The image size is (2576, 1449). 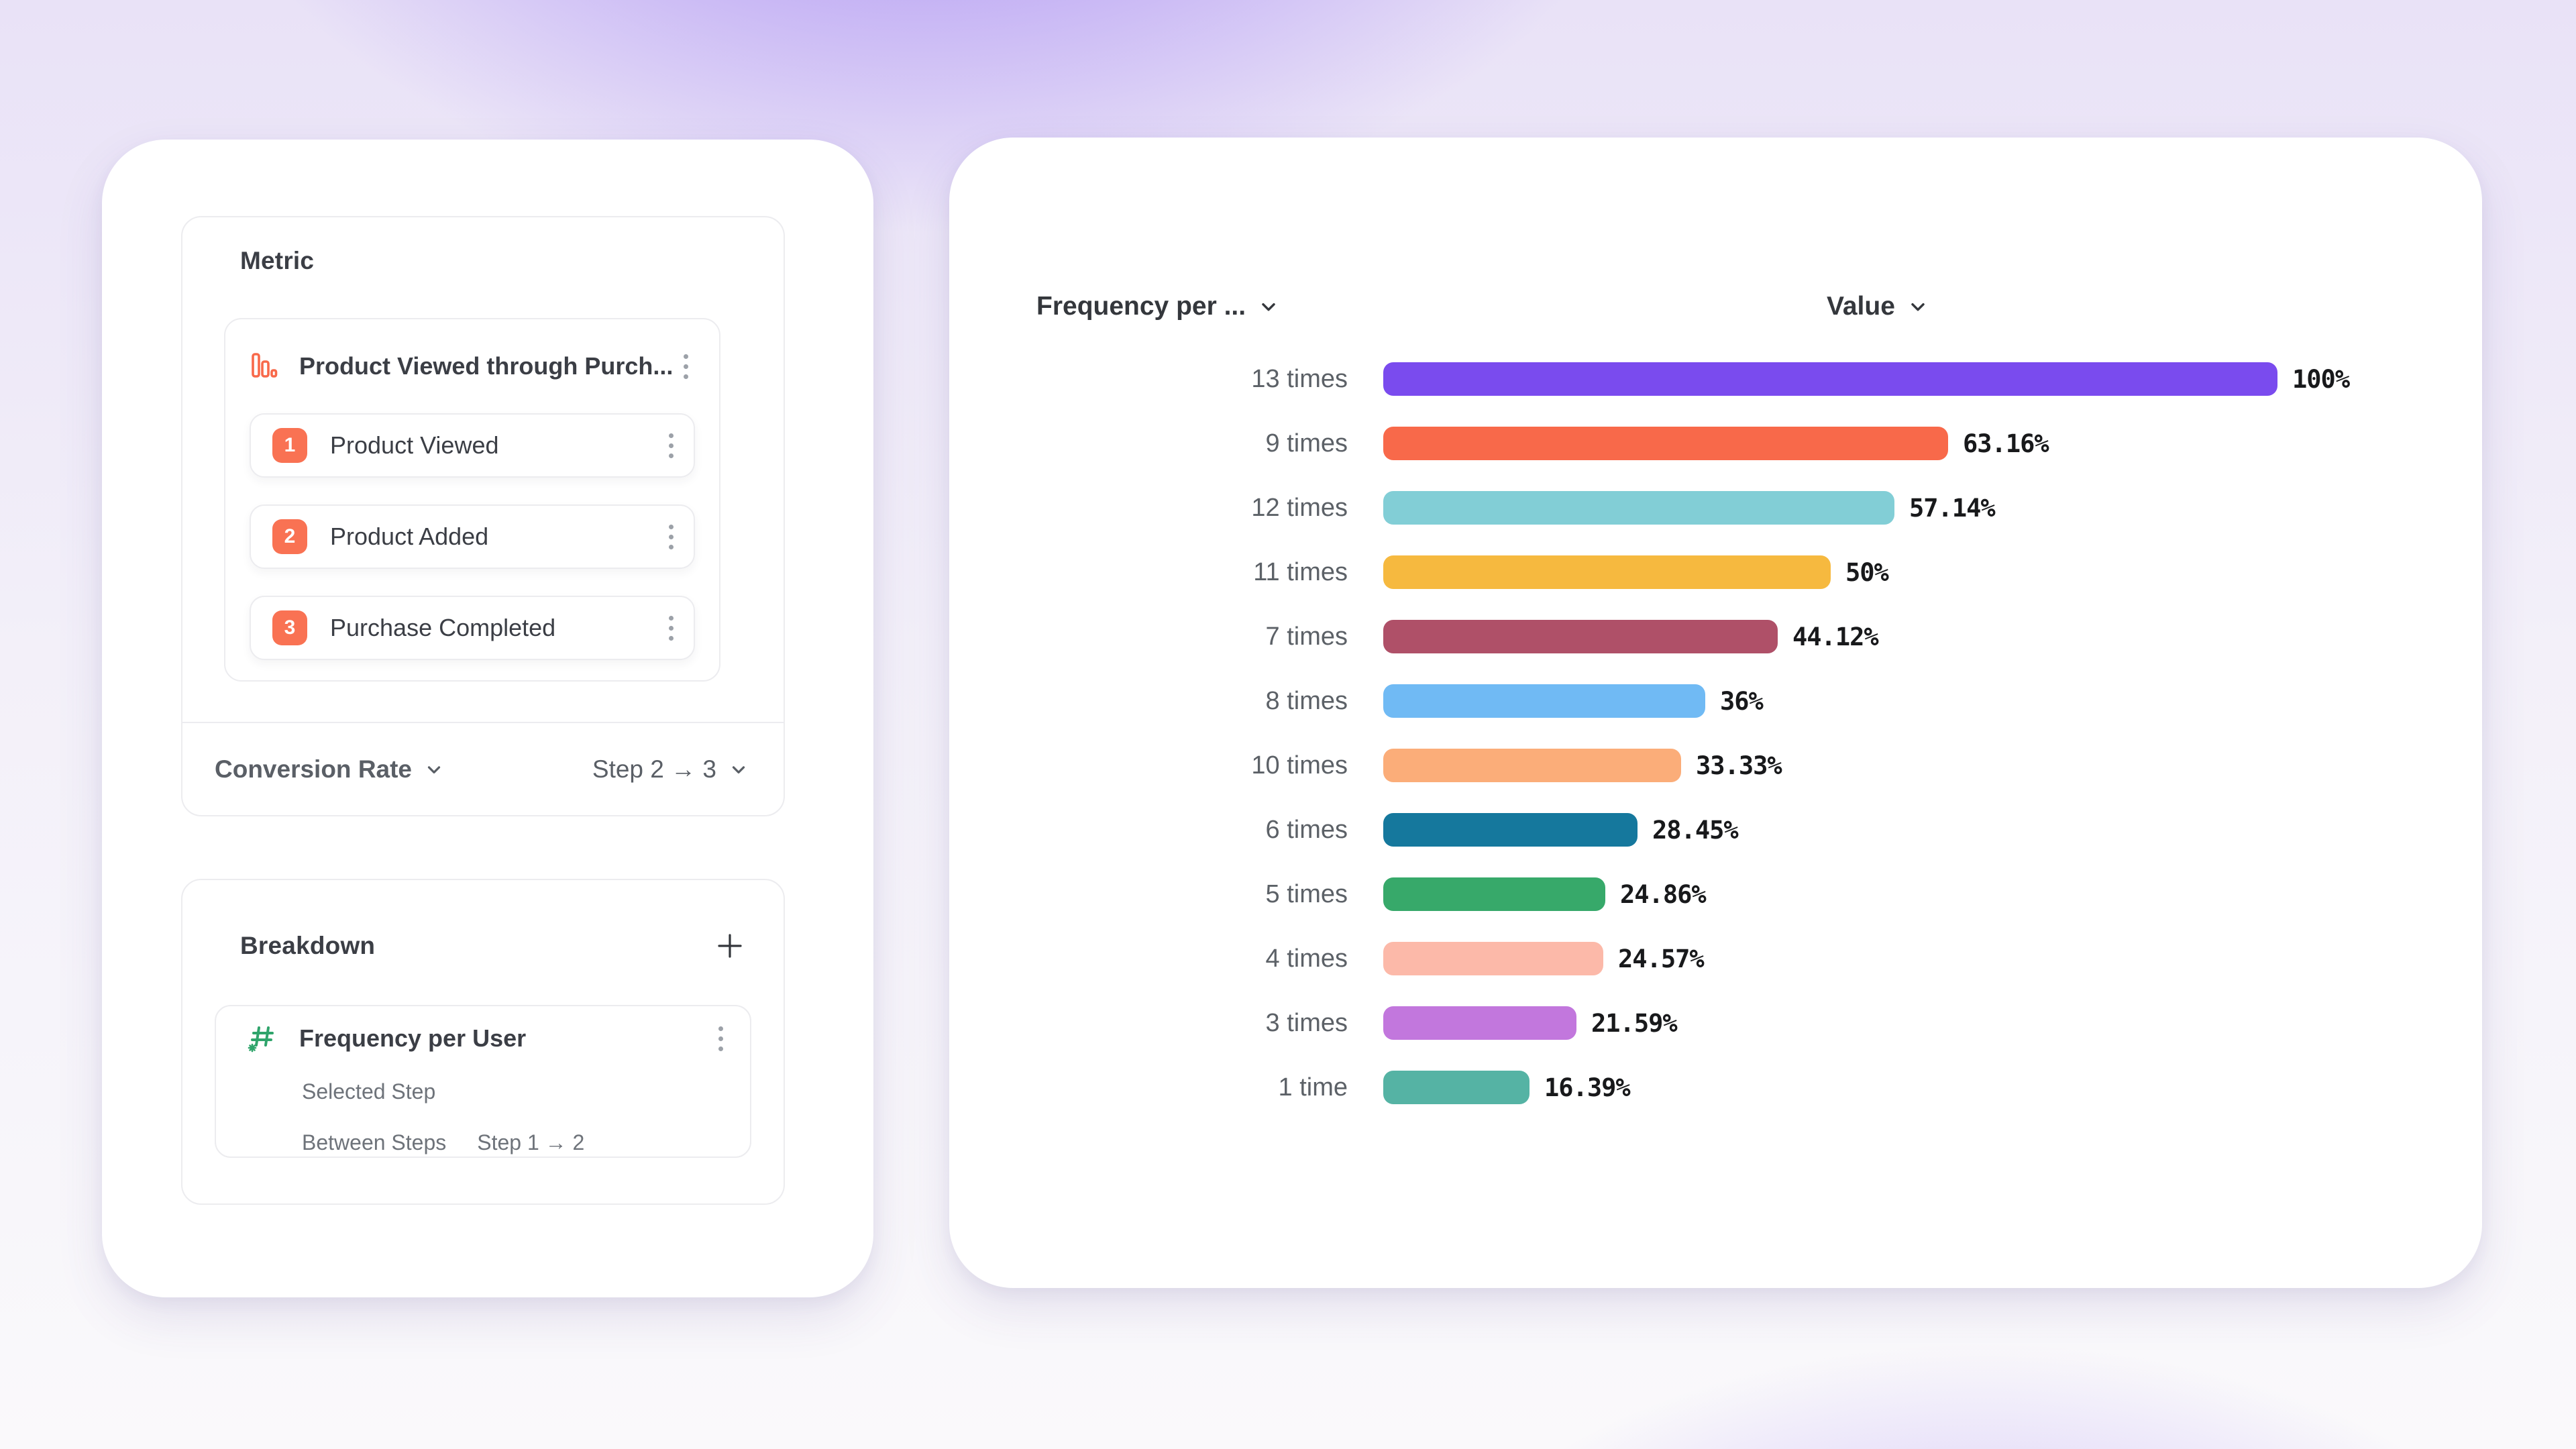 I want to click on metric-body: Metric Product Viewed through Purch... 1, so click(x=483, y=469).